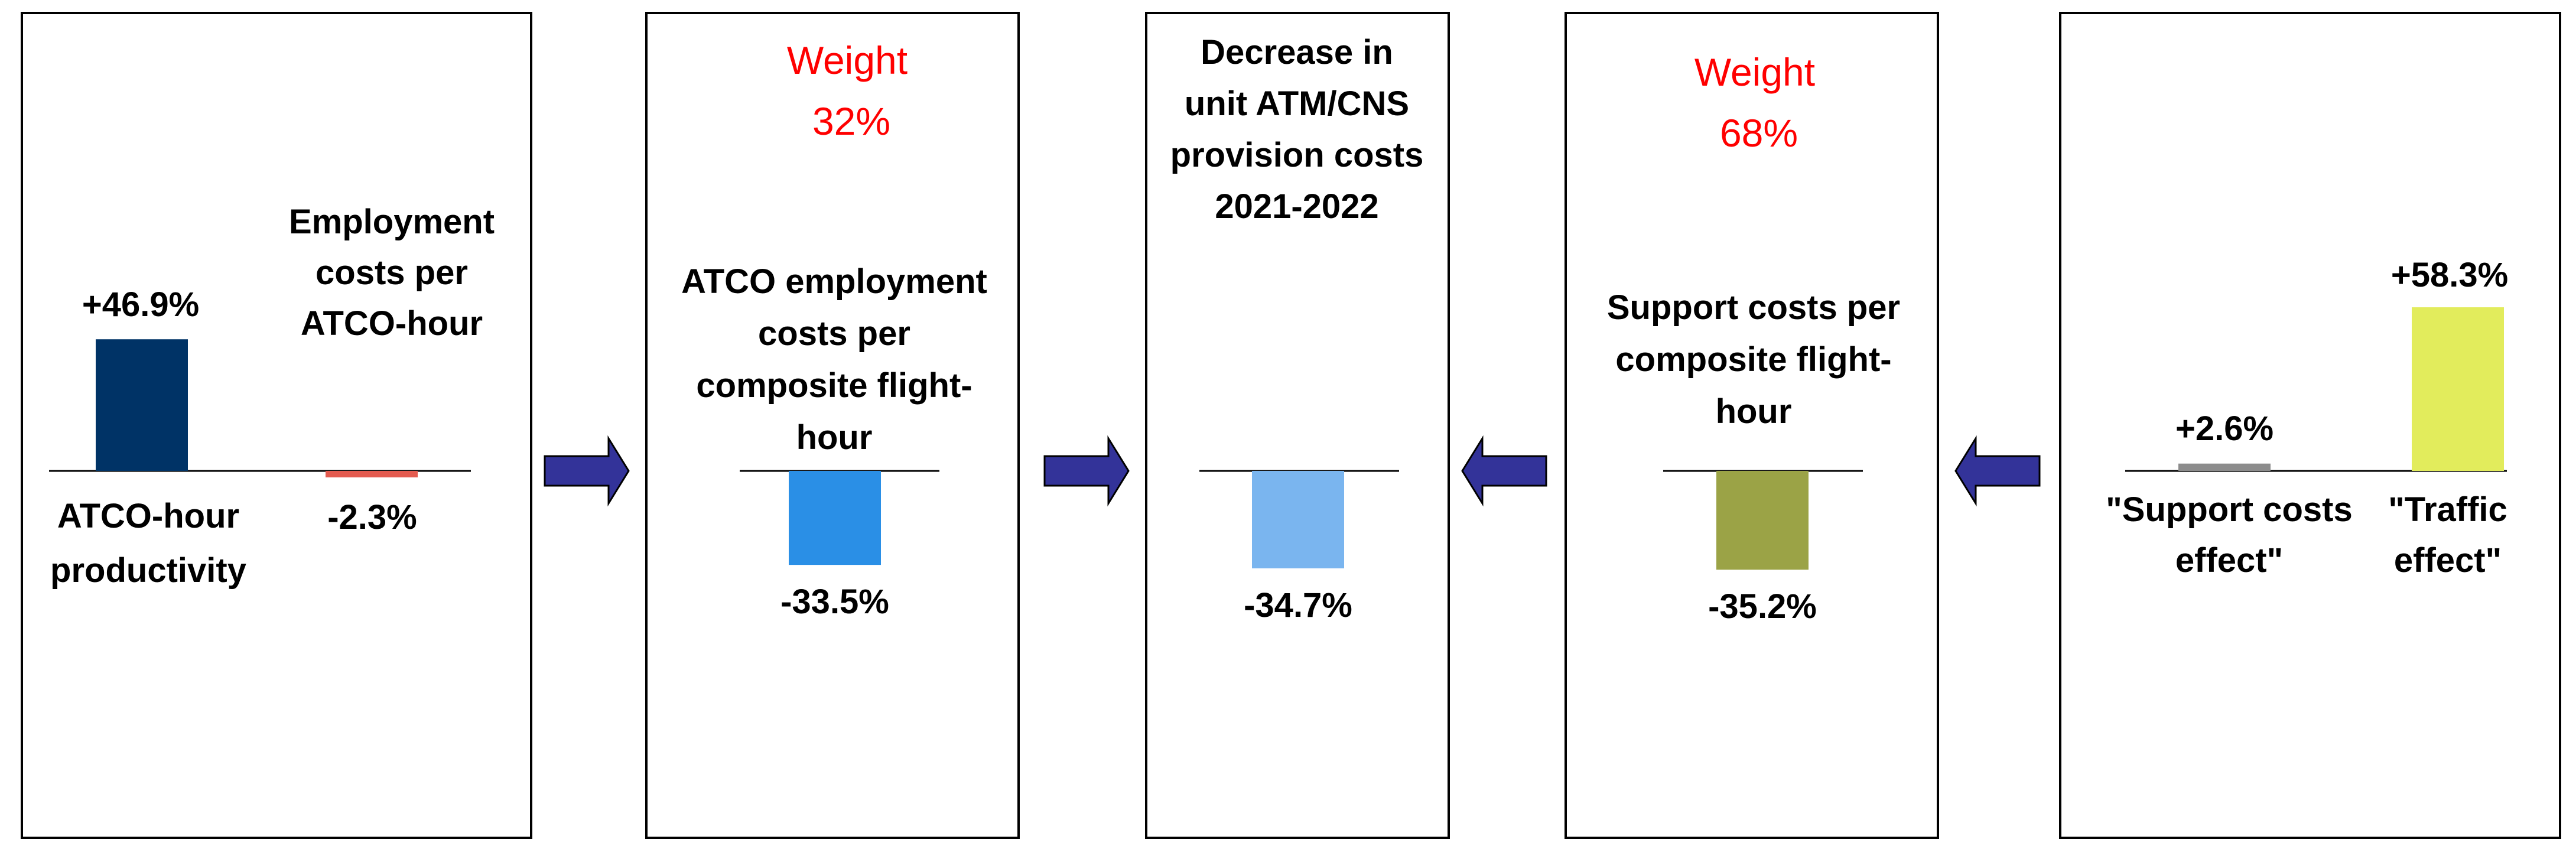 This screenshot has width=2576, height=852. What do you see at coordinates (2458, 389) in the screenshot?
I see `bar-traffic-effect` at bounding box center [2458, 389].